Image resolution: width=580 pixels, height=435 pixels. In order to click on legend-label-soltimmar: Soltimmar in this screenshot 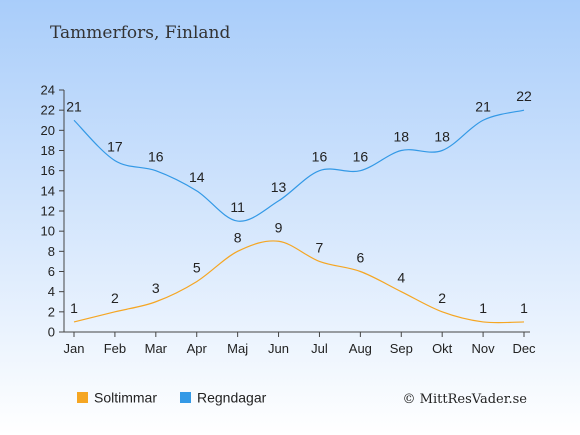, I will do `click(125, 398)`.